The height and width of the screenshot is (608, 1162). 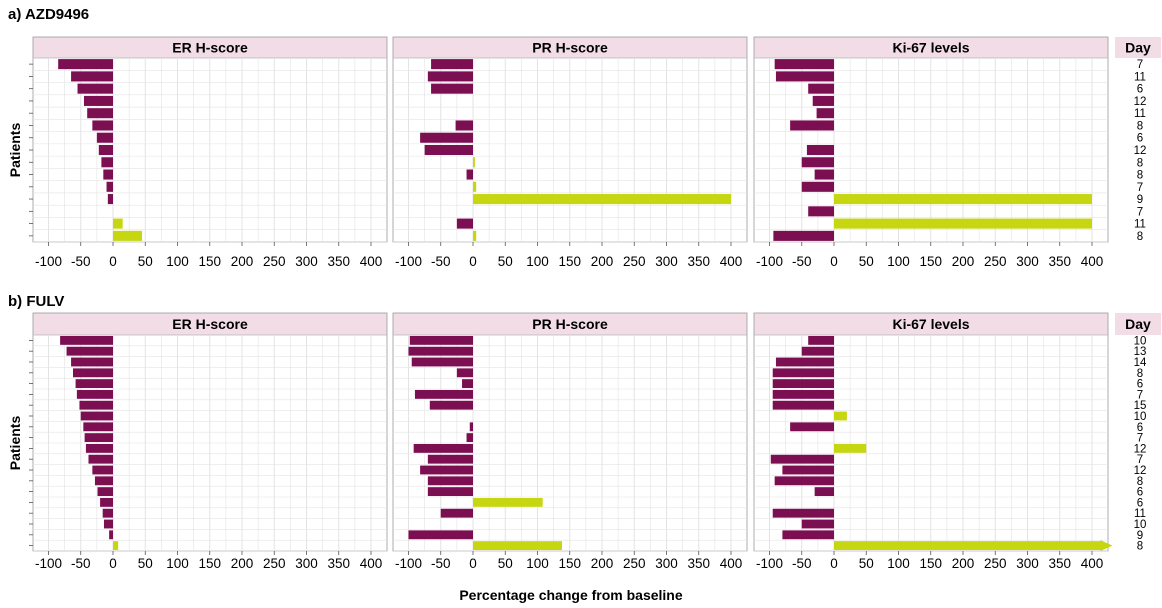 I want to click on day-label: 11, so click(x=1140, y=77).